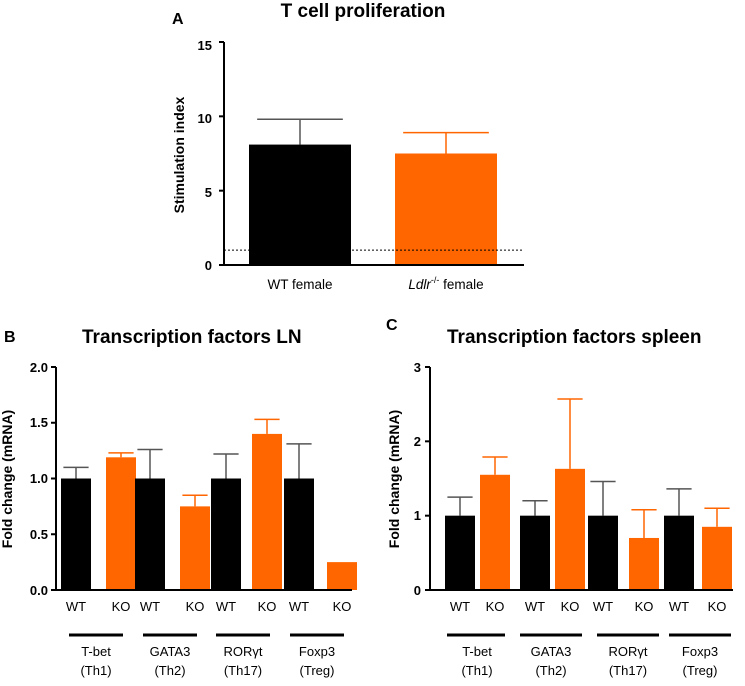 This screenshot has width=745, height=686. What do you see at coordinates (417, 441) in the screenshot?
I see `panel-c-y-tick: 2` at bounding box center [417, 441].